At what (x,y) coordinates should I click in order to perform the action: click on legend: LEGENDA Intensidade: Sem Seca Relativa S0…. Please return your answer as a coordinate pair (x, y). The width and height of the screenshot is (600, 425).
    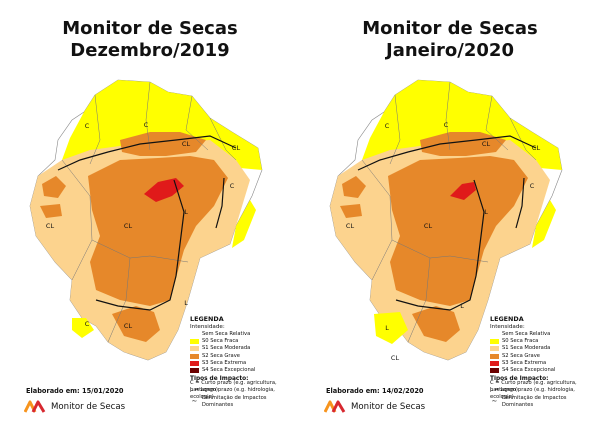
    Looking at the image, I should click on (544, 361).